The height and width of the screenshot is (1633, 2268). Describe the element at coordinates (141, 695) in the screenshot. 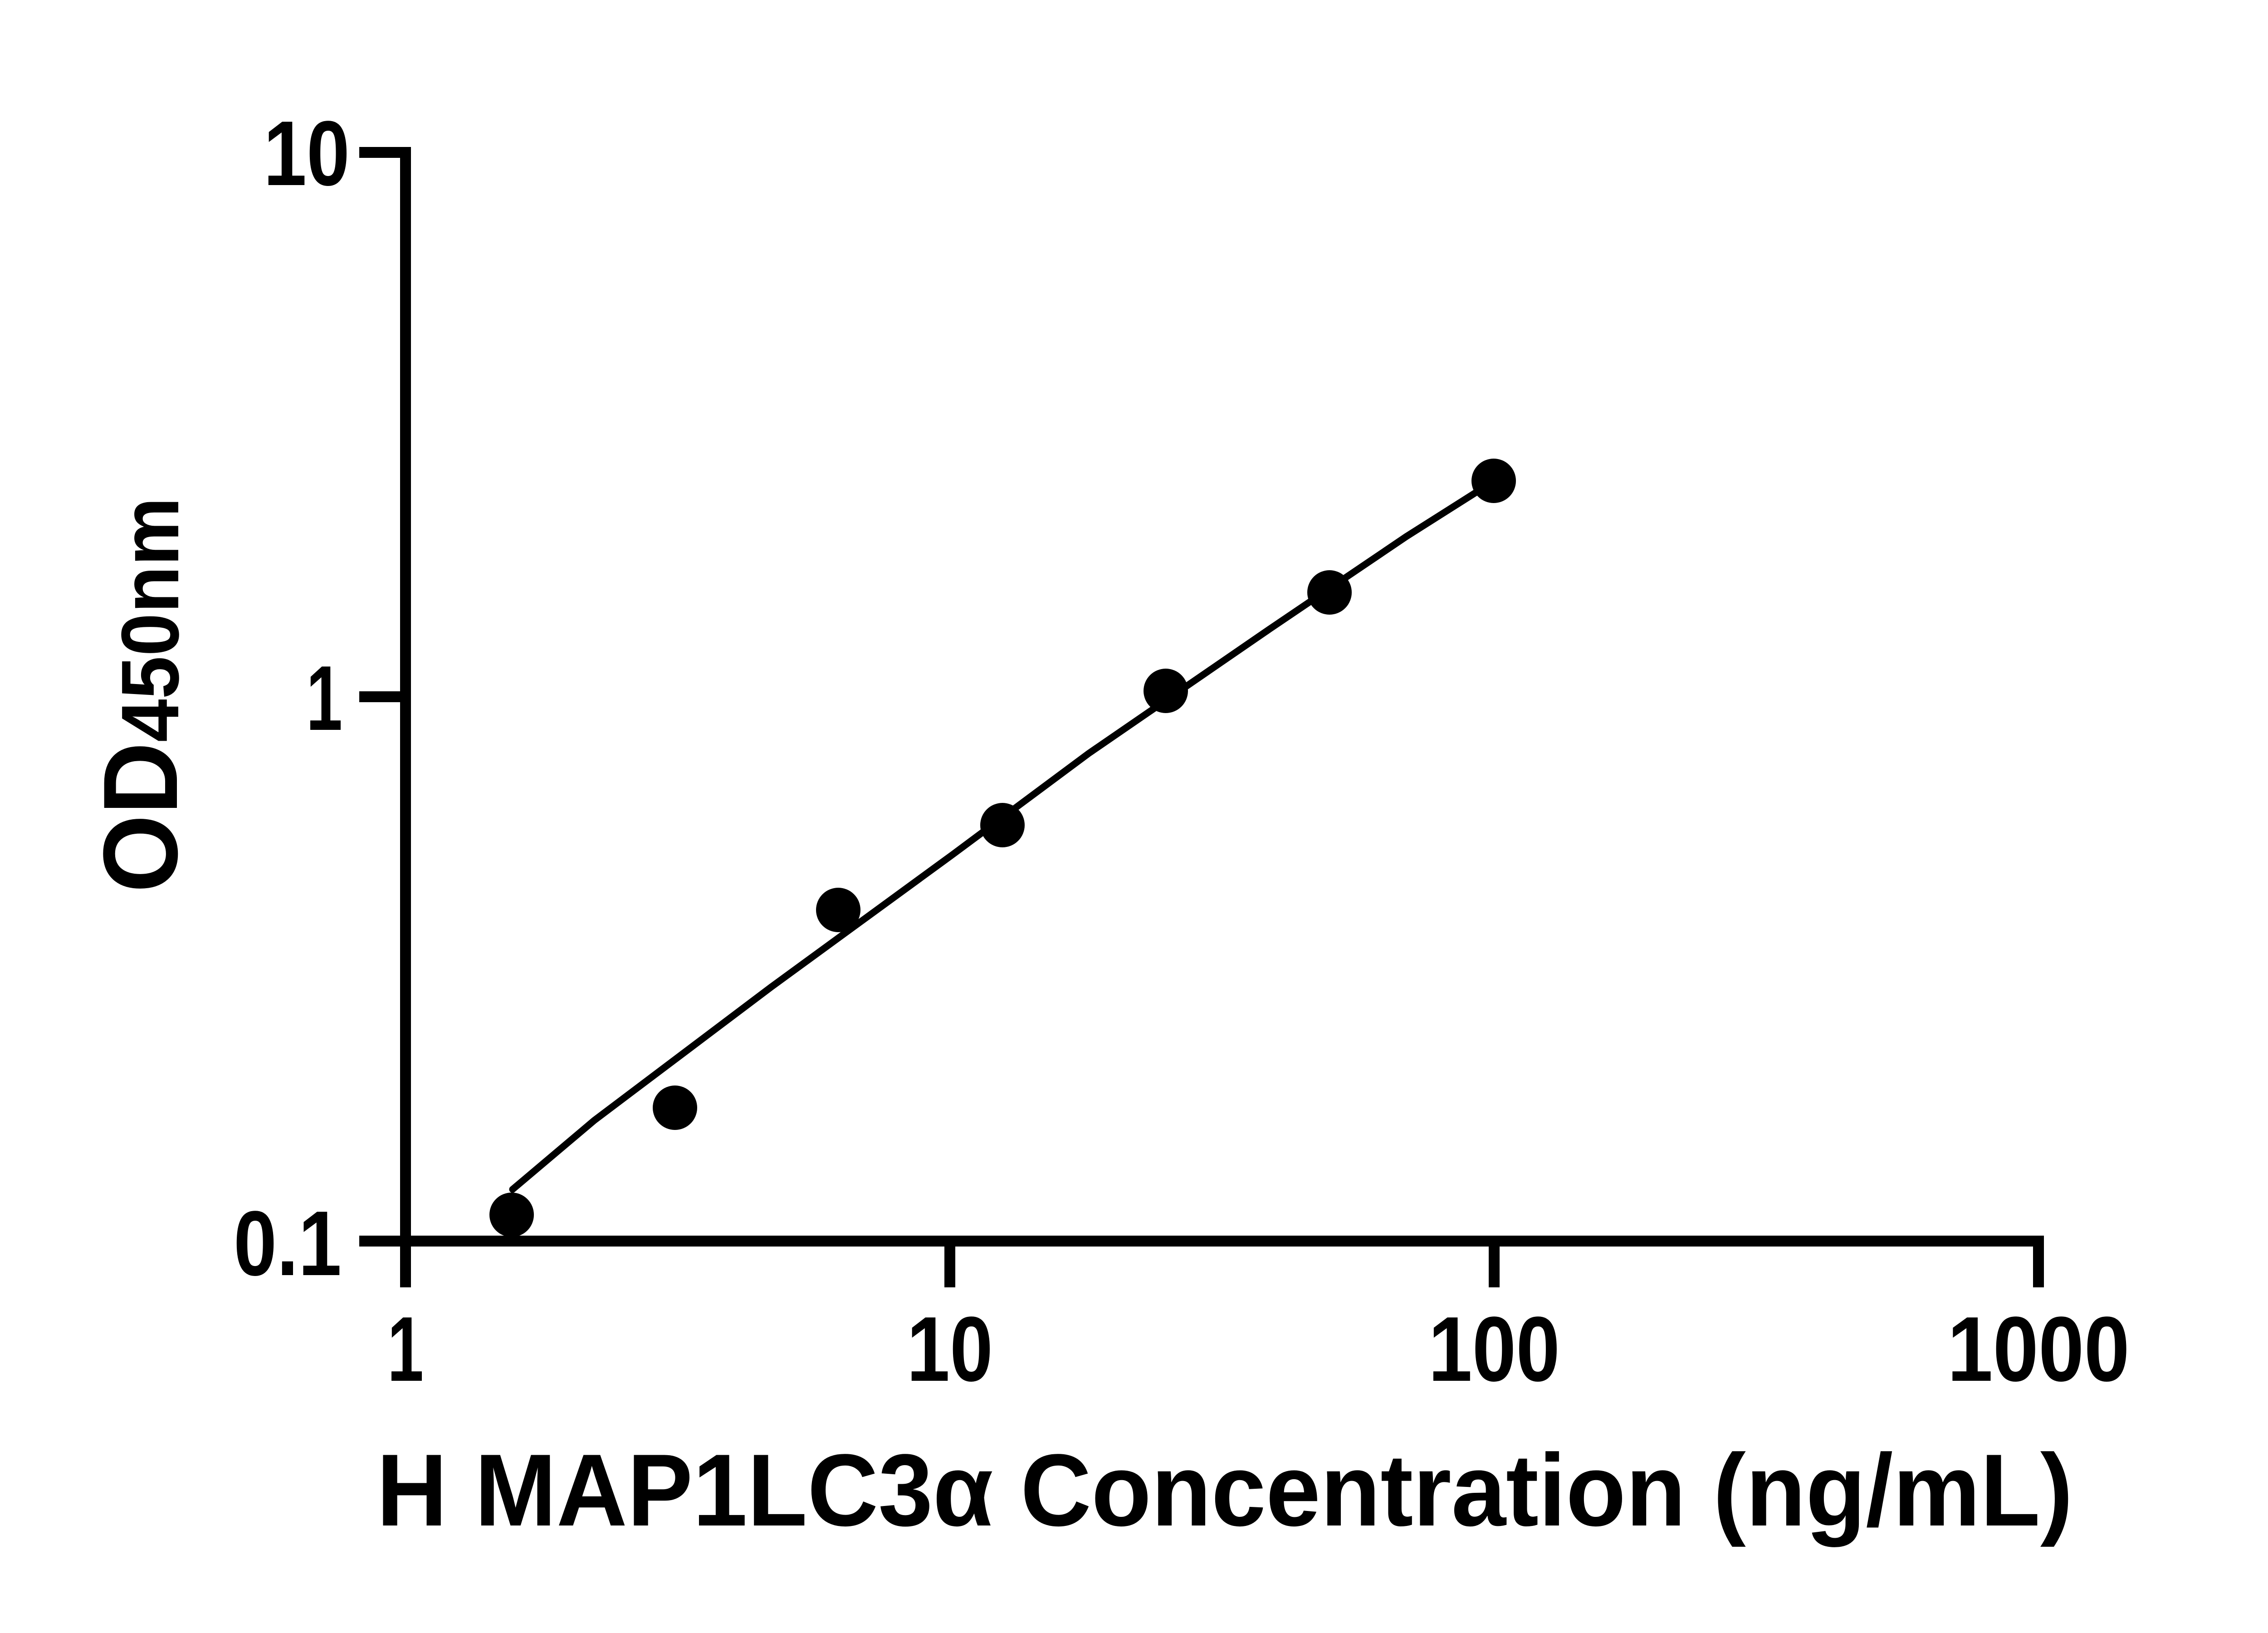

I see `svg-text: OD450nm` at that location.